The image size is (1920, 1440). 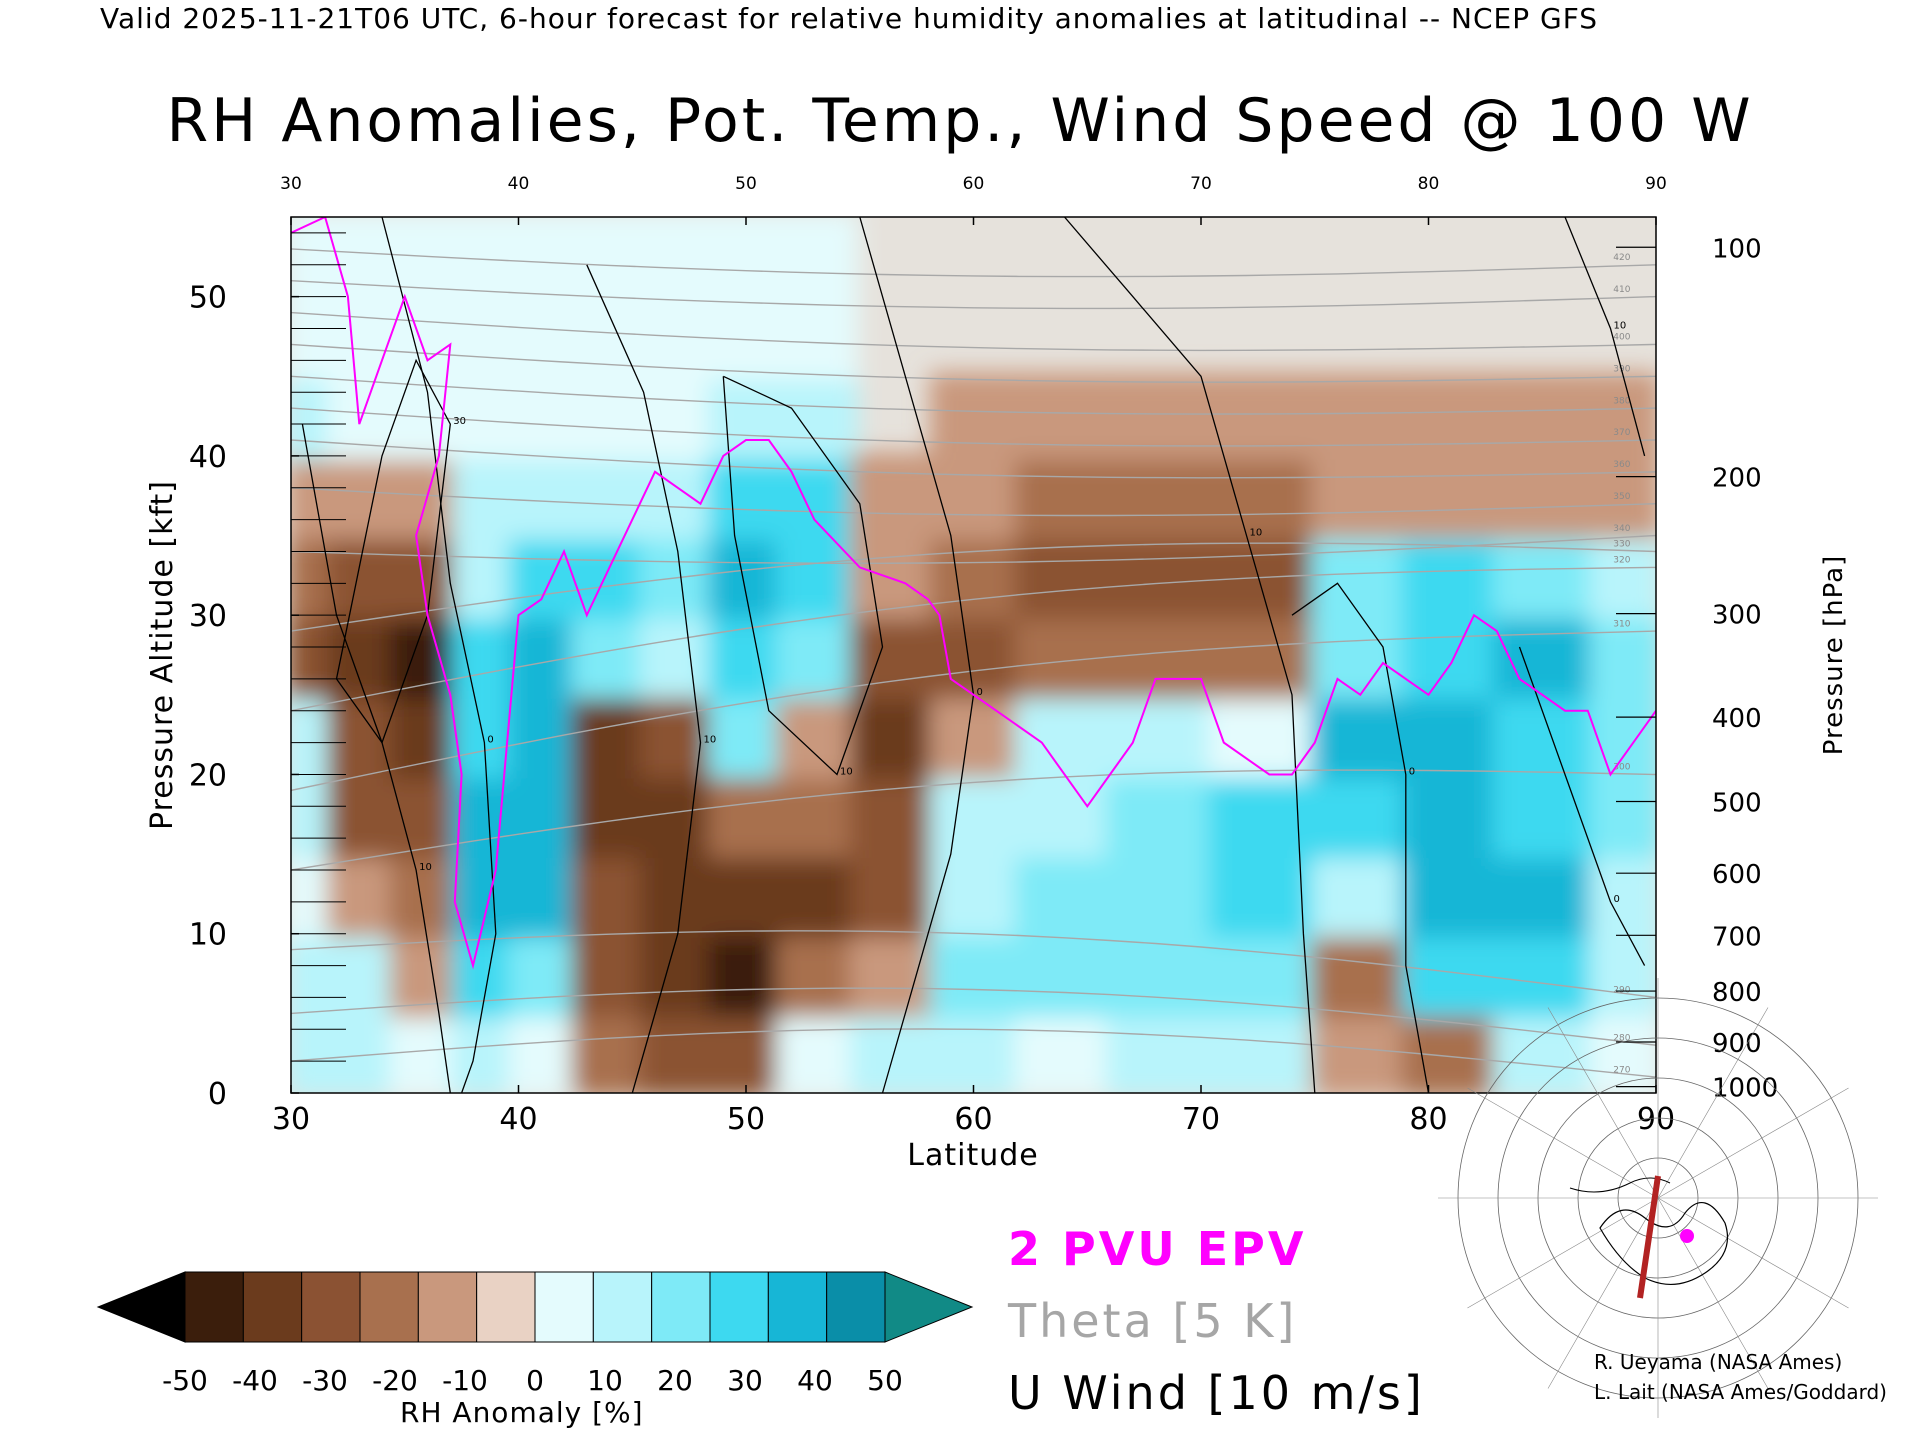 What do you see at coordinates (1621, 561) in the screenshot?
I see `theta-label: 320` at bounding box center [1621, 561].